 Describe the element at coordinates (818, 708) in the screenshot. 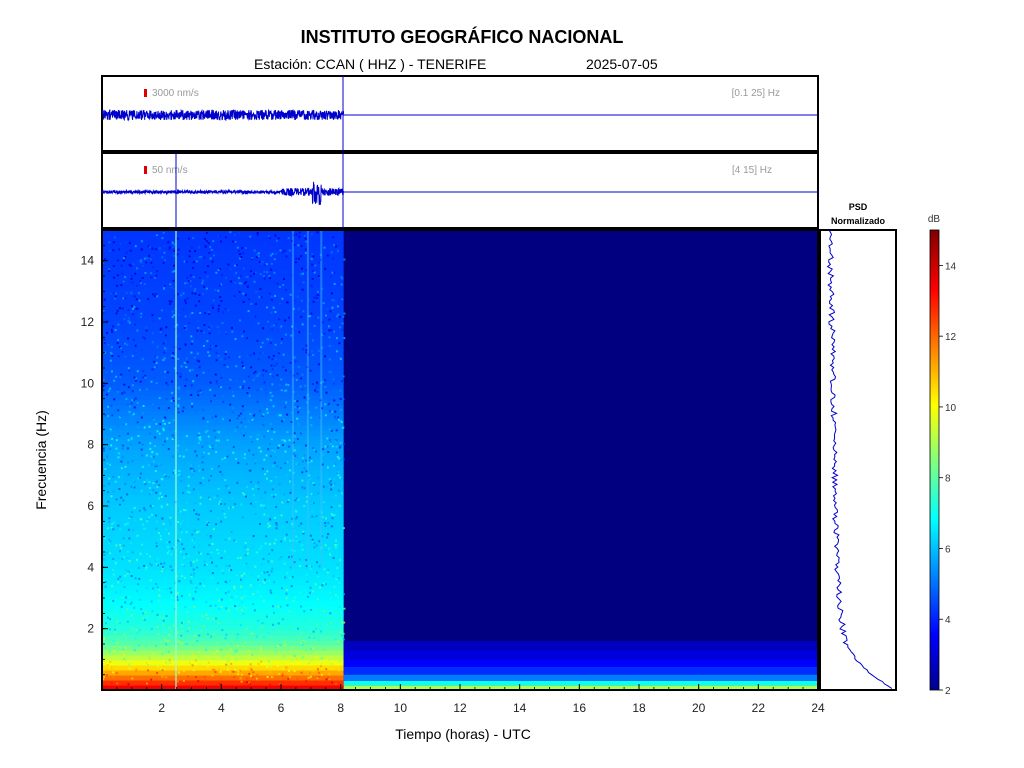

I see `x-tick-label: 24` at that location.